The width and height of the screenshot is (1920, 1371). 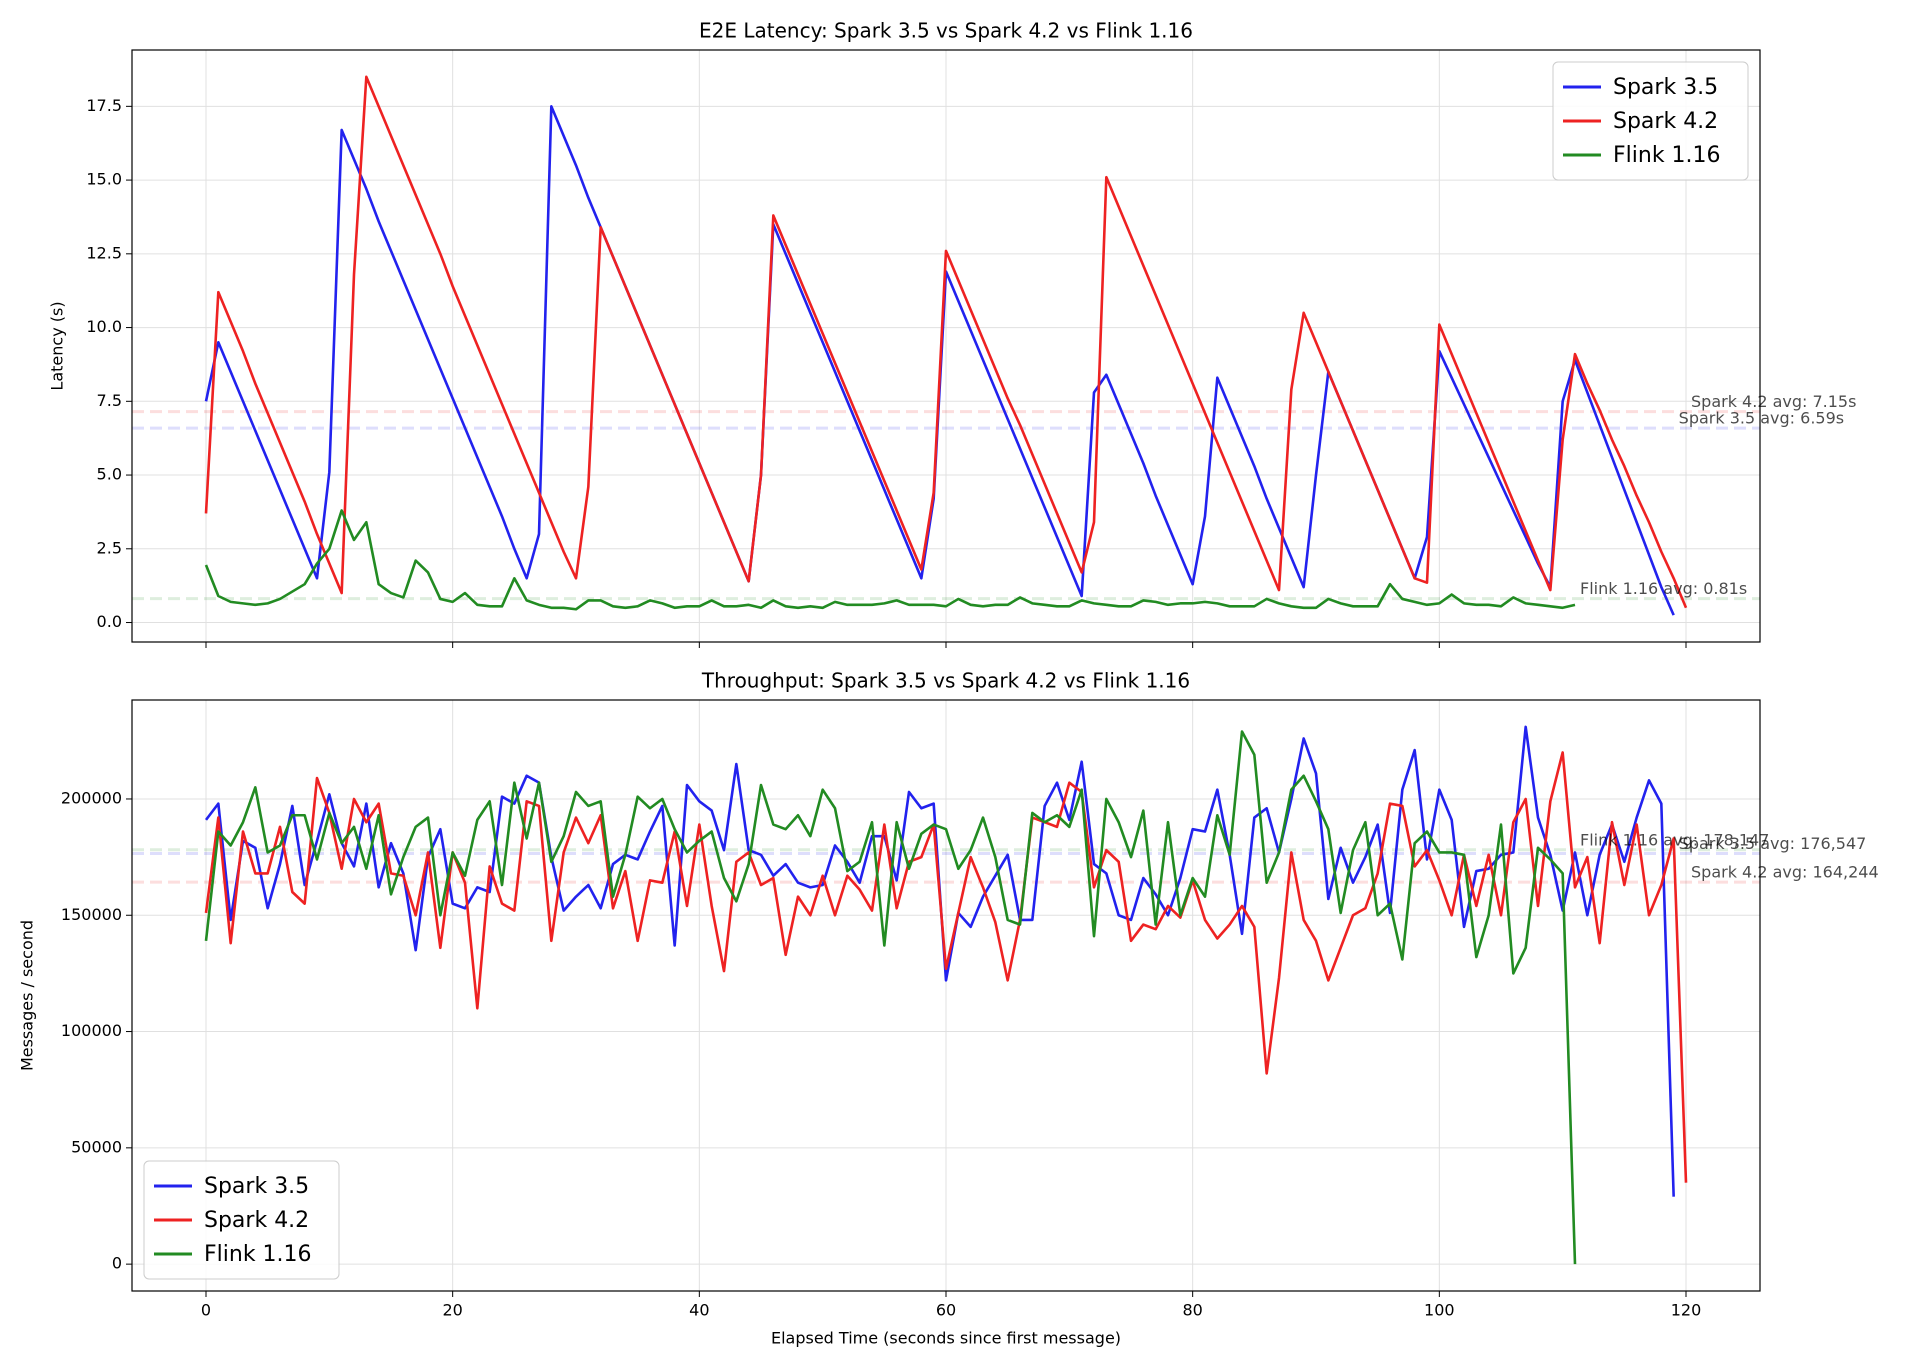 I want to click on y-tick-label: 5.0, so click(x=109, y=474).